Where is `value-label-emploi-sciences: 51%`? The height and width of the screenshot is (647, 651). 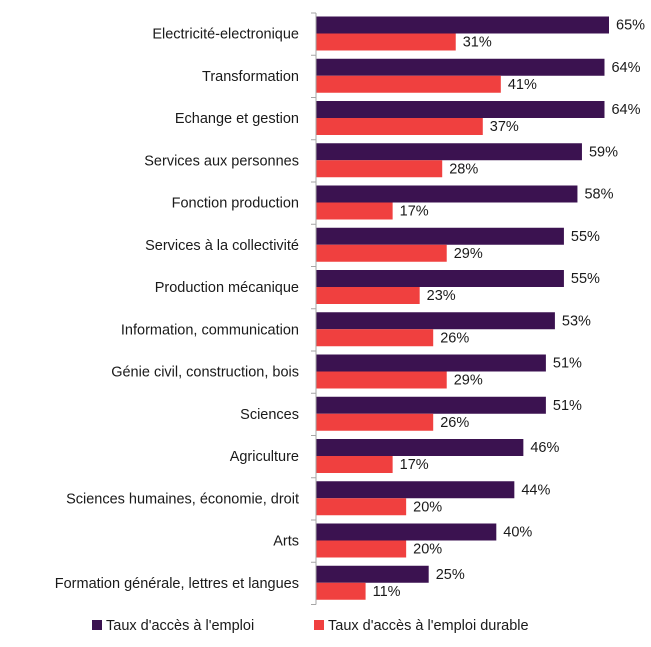 value-label-emploi-sciences: 51% is located at coordinates (567, 406).